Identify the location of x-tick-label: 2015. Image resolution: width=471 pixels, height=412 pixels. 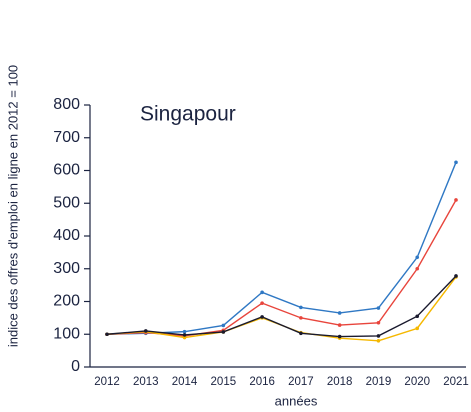
(224, 382).